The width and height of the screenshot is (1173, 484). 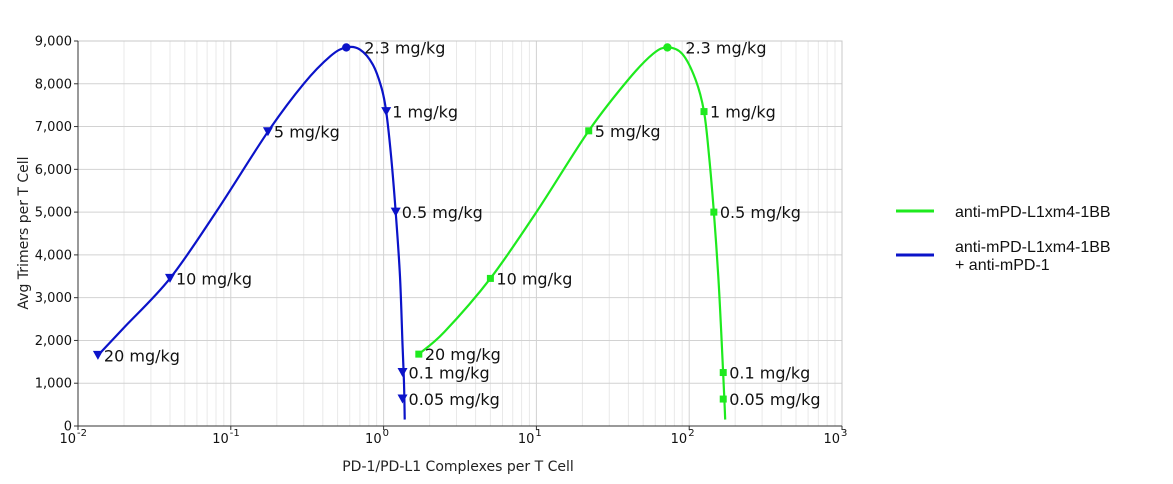 I want to click on legend-label: + anti-mPD-1, so click(x=1002, y=265).